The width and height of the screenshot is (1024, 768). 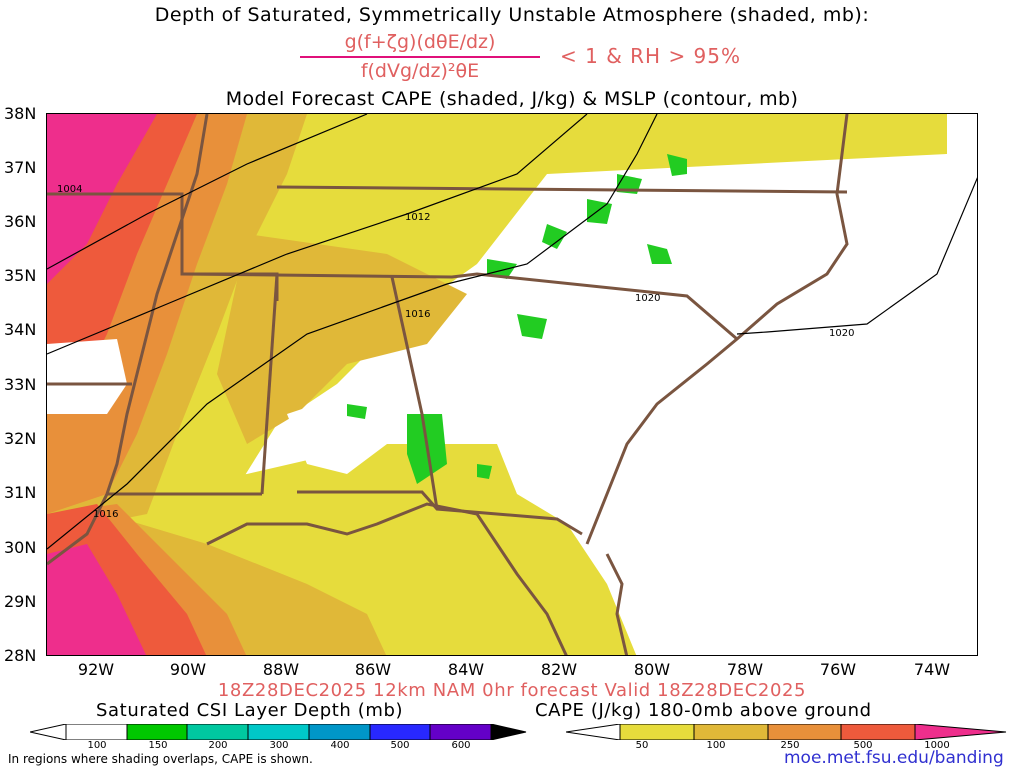 What do you see at coordinates (102, 199) in the screenshot?
I see `cape-1000-region` at bounding box center [102, 199].